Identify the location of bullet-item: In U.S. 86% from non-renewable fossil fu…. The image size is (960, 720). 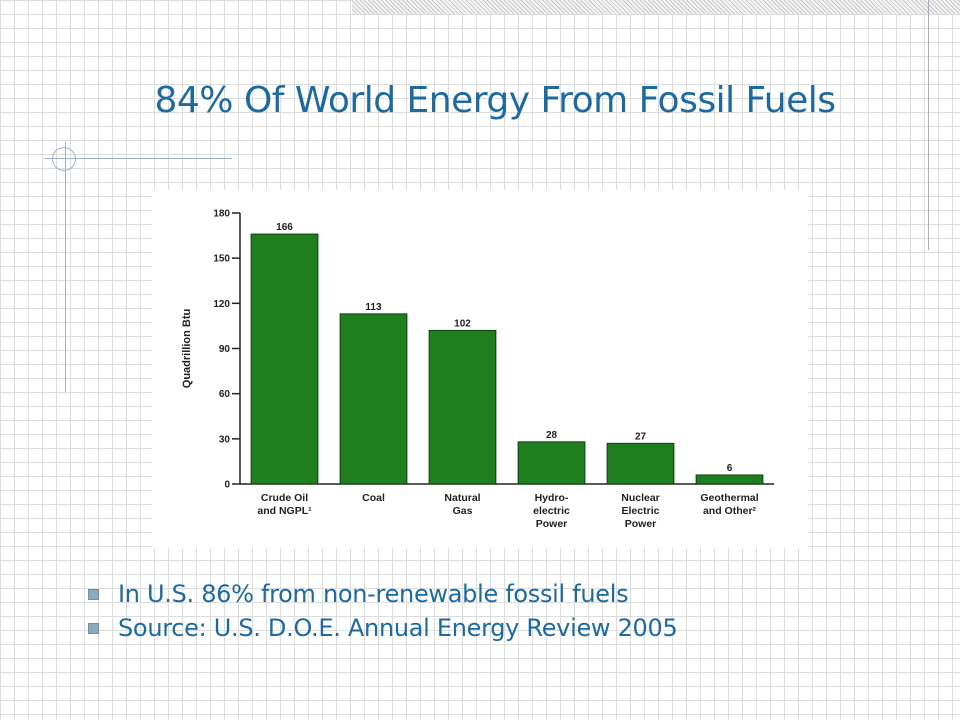
(382, 595).